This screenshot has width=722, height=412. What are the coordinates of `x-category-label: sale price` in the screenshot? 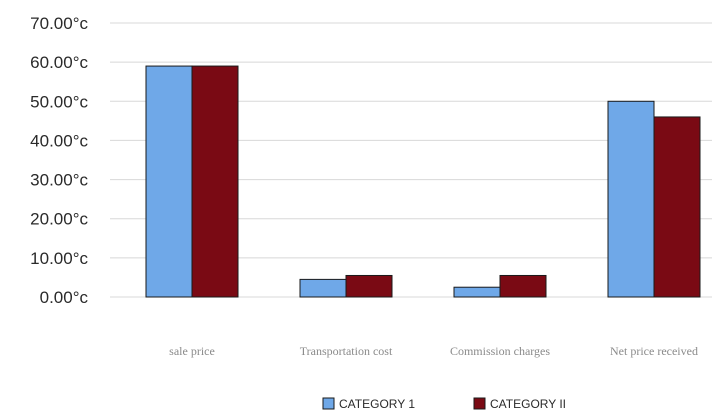 It's located at (192, 351).